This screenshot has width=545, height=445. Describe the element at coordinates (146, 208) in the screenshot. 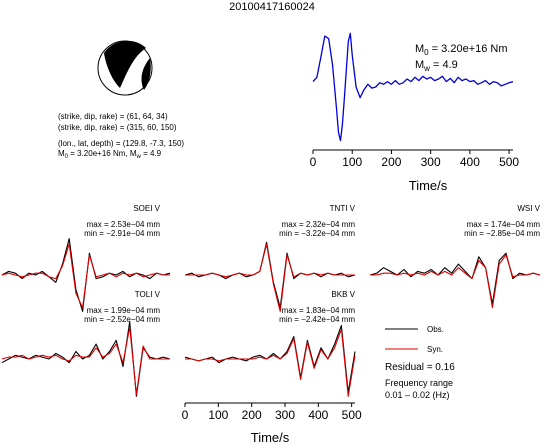

I see `station-name: SOEI V` at that location.